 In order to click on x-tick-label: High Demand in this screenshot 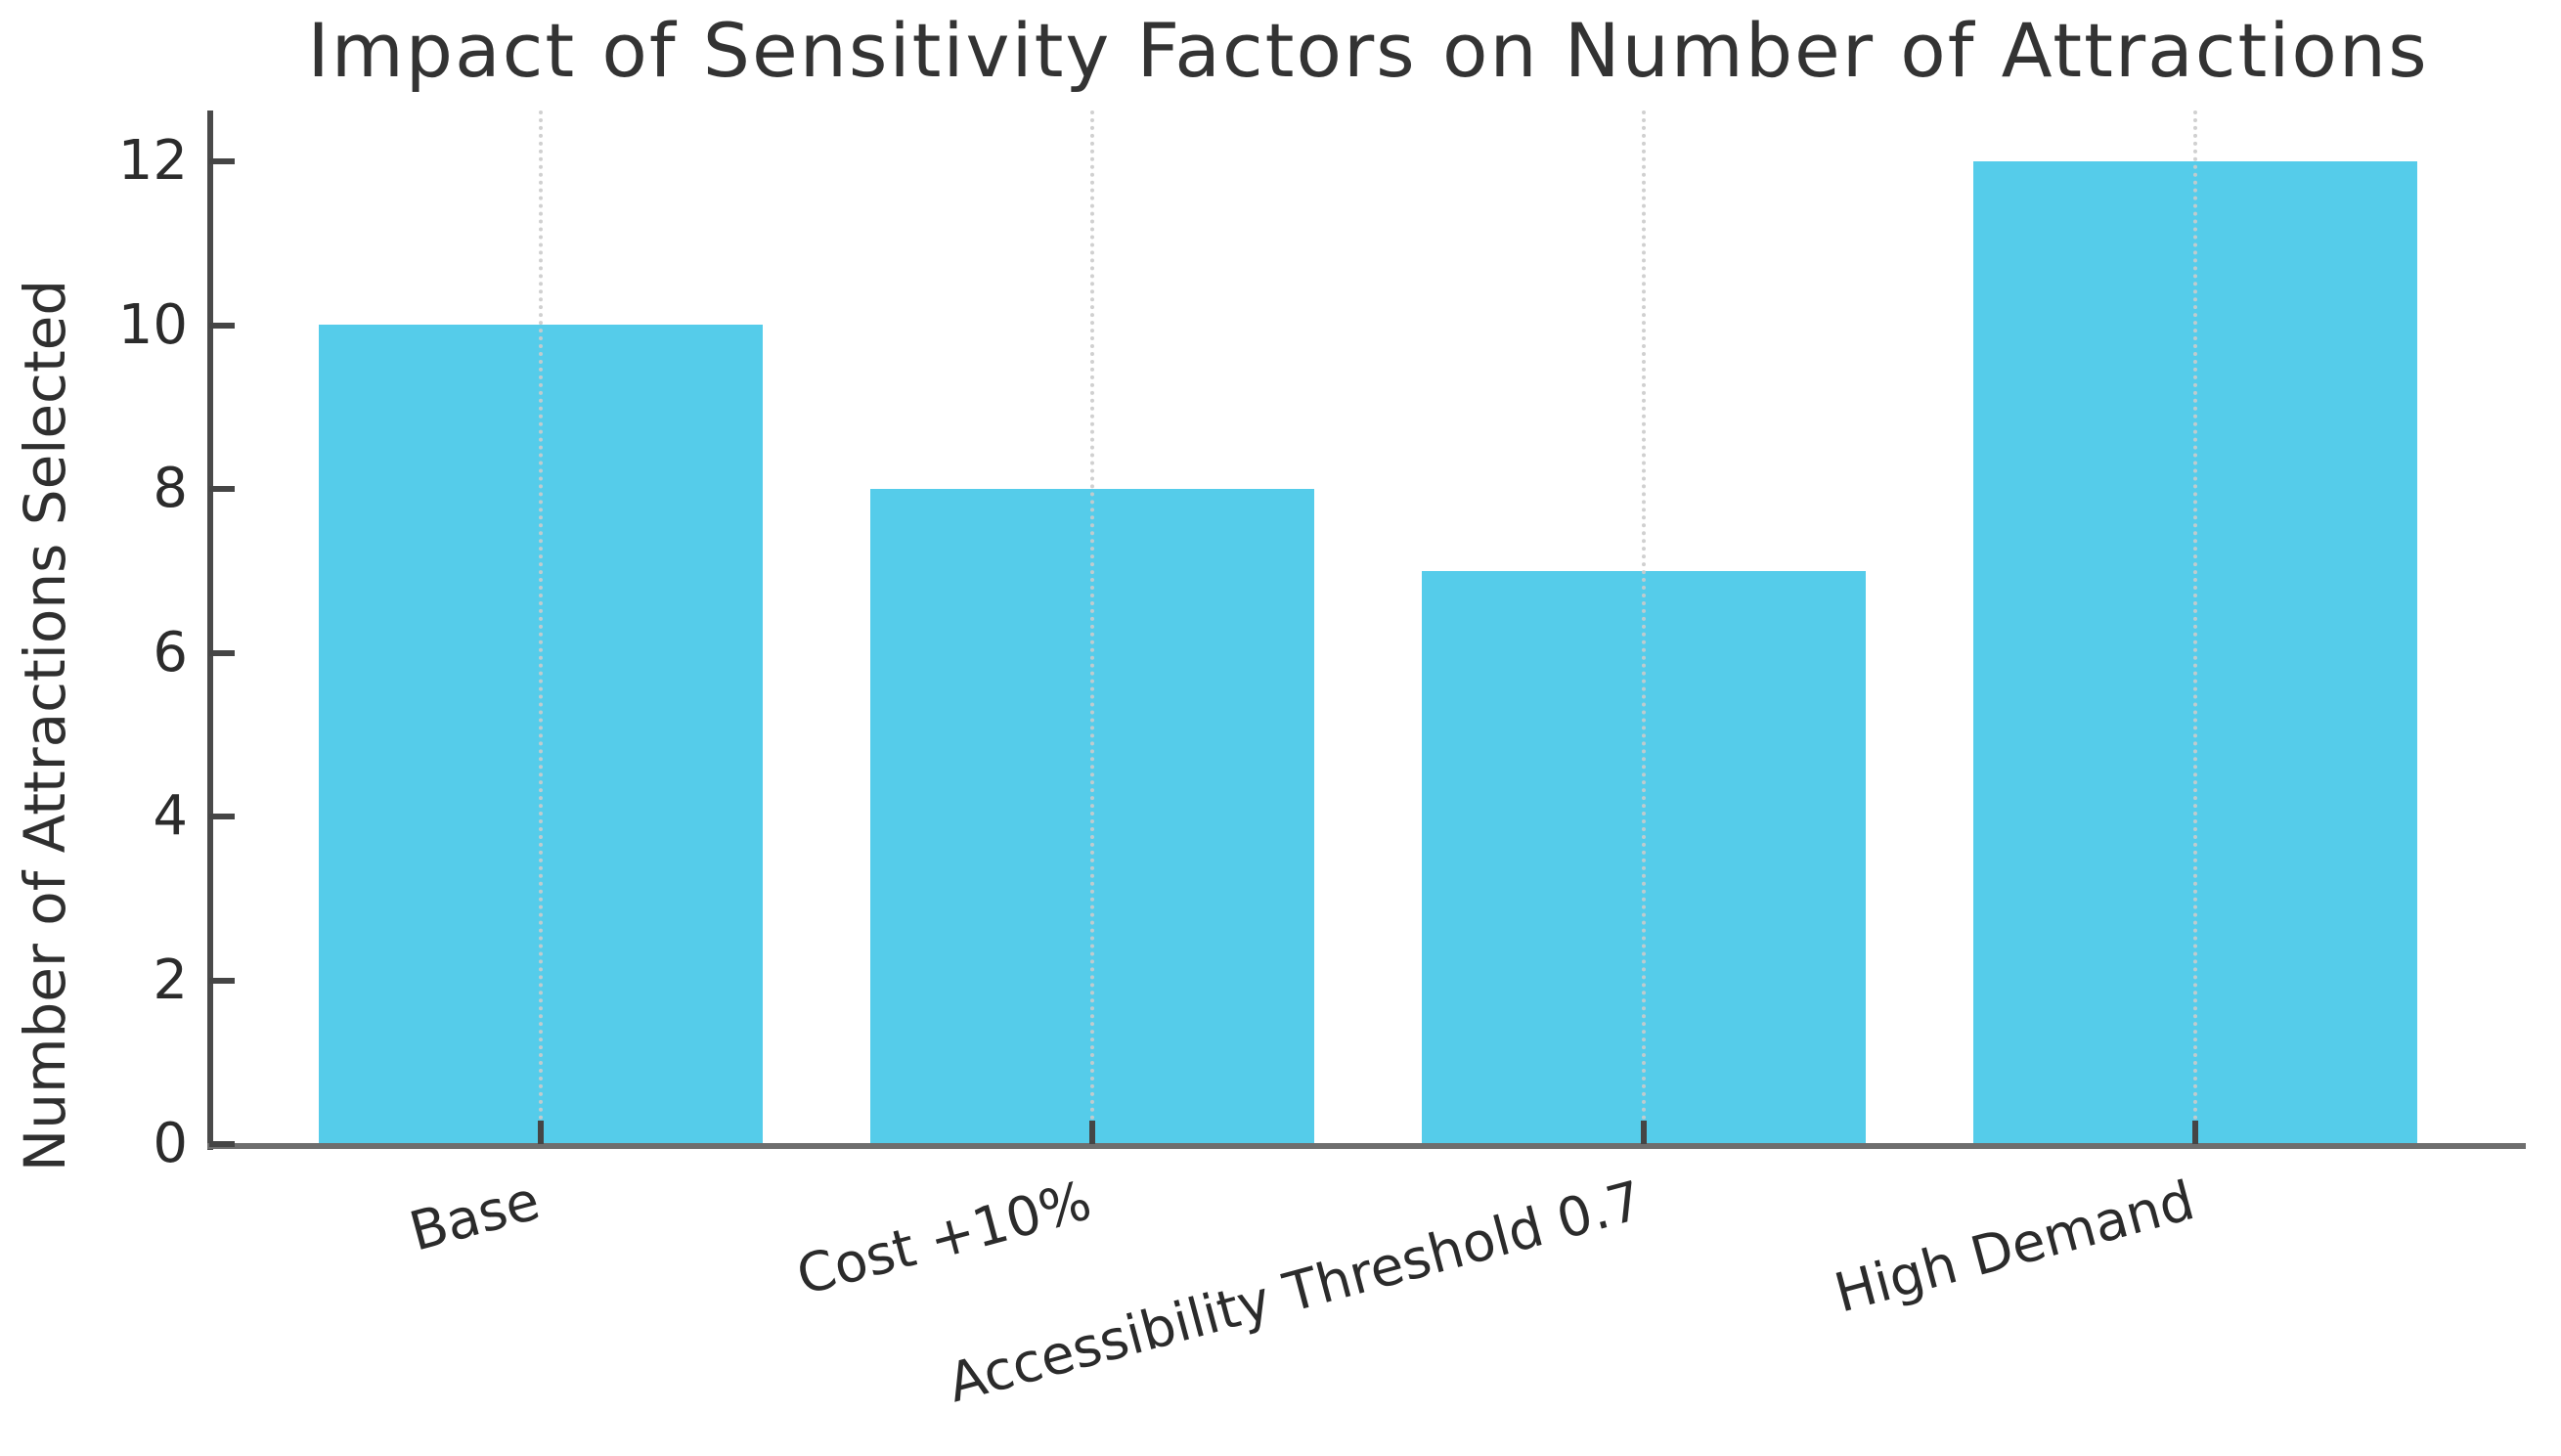, I will do `click(2015, 1247)`.